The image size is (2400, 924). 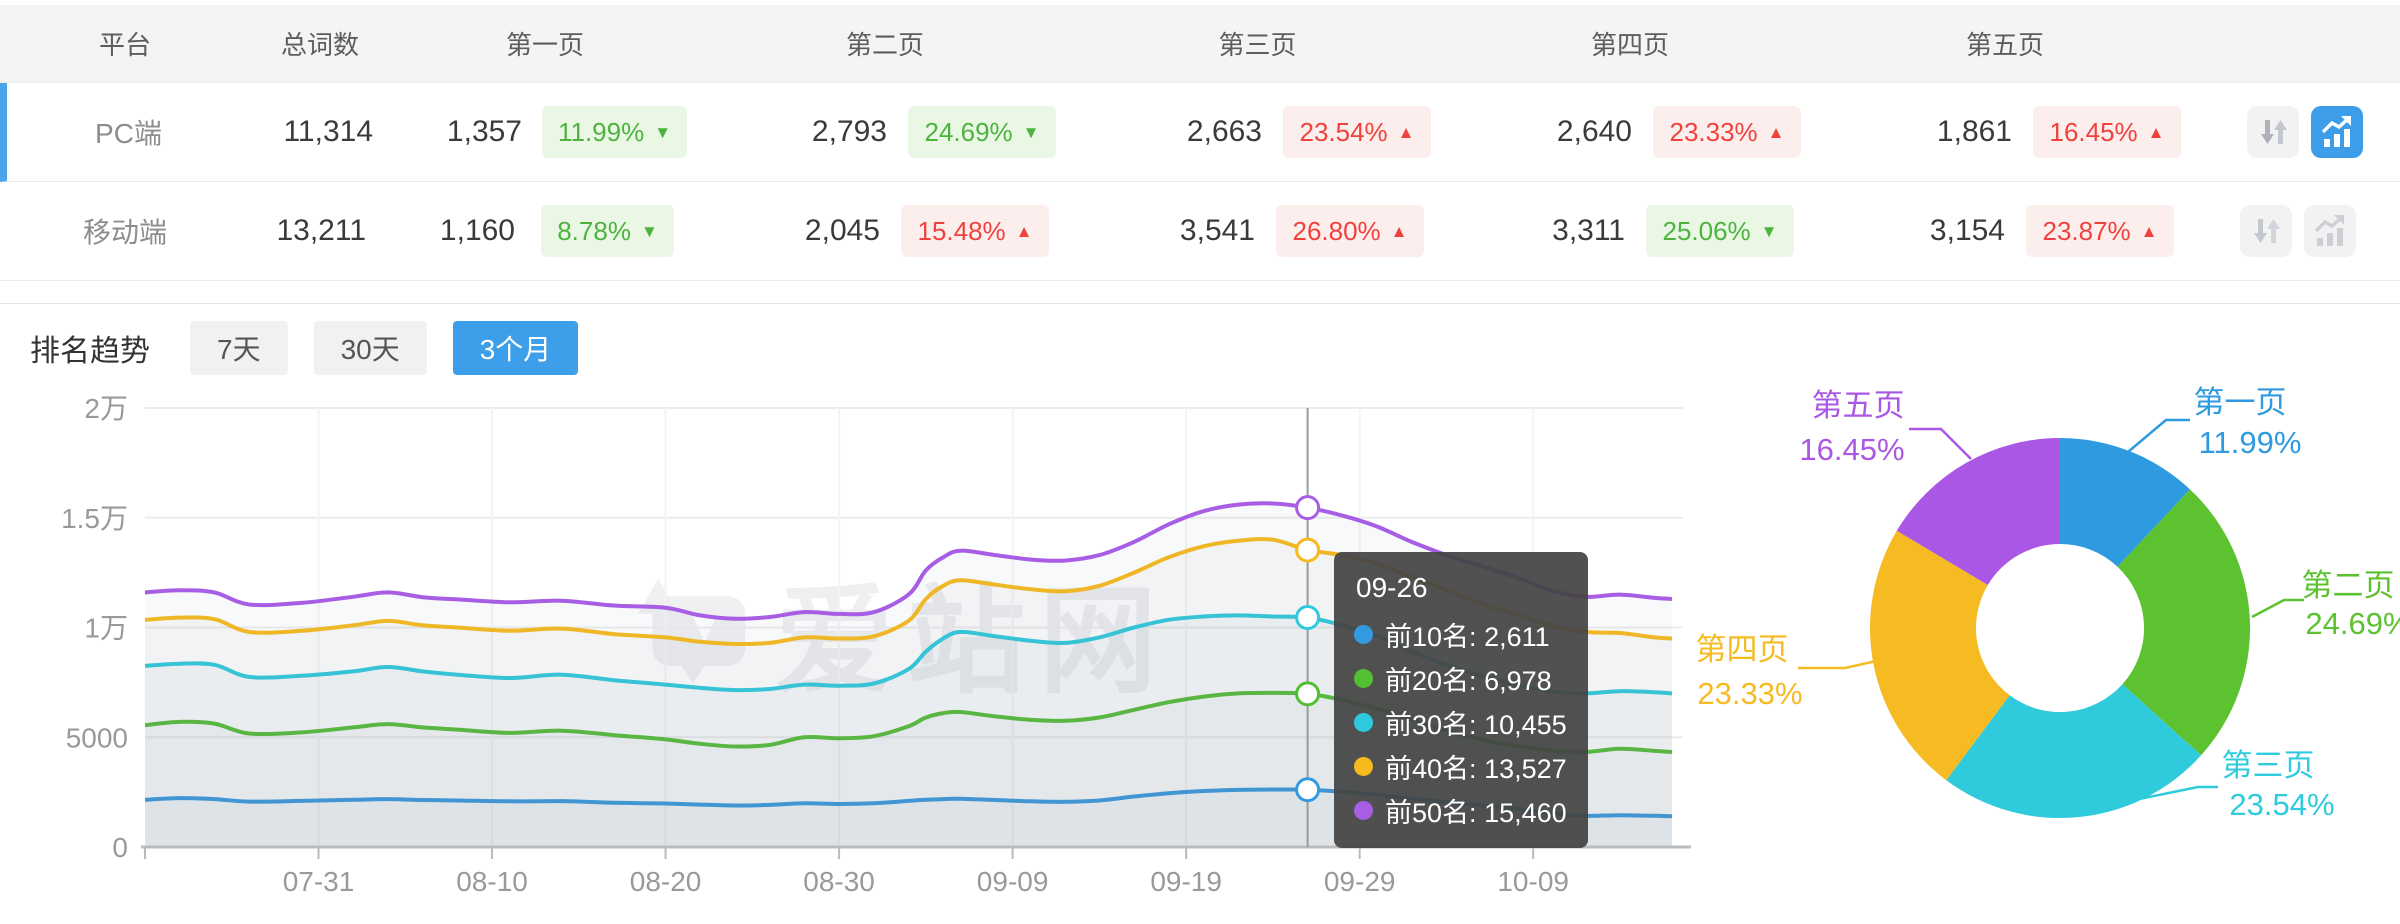 I want to click on total-words: 11,314, so click(x=328, y=131).